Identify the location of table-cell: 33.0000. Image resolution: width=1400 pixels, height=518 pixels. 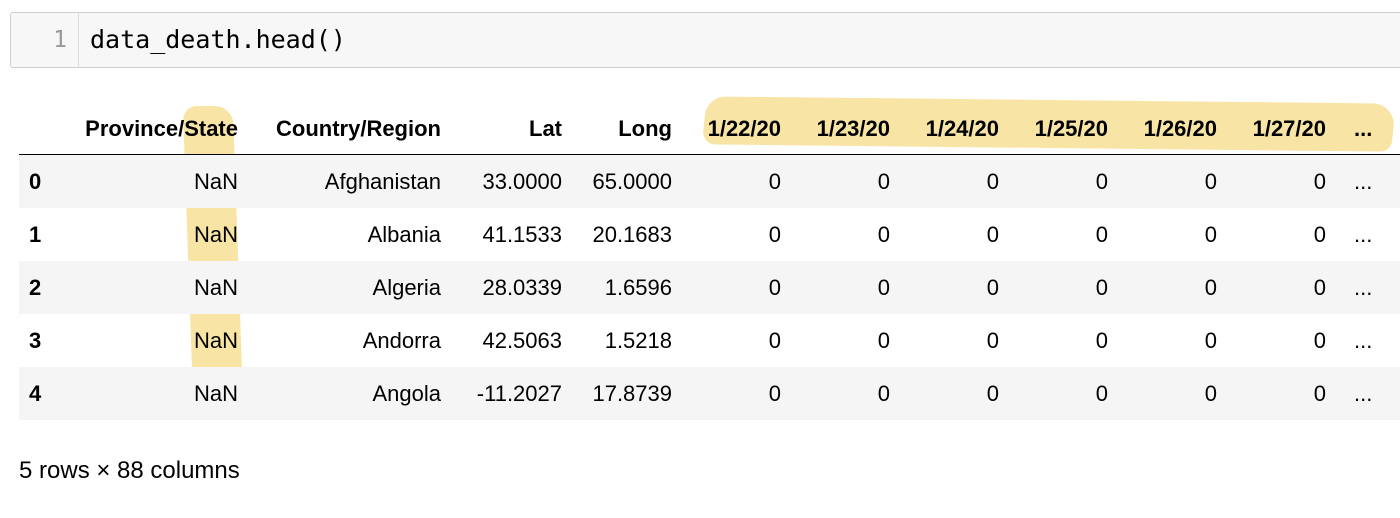
(522, 181).